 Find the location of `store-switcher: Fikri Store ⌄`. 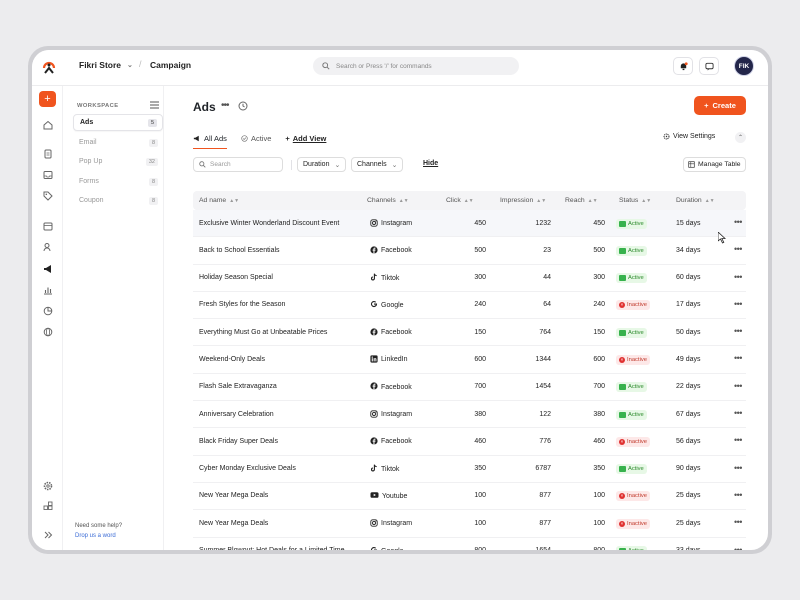

store-switcher: Fikri Store ⌄ is located at coordinates (106, 65).